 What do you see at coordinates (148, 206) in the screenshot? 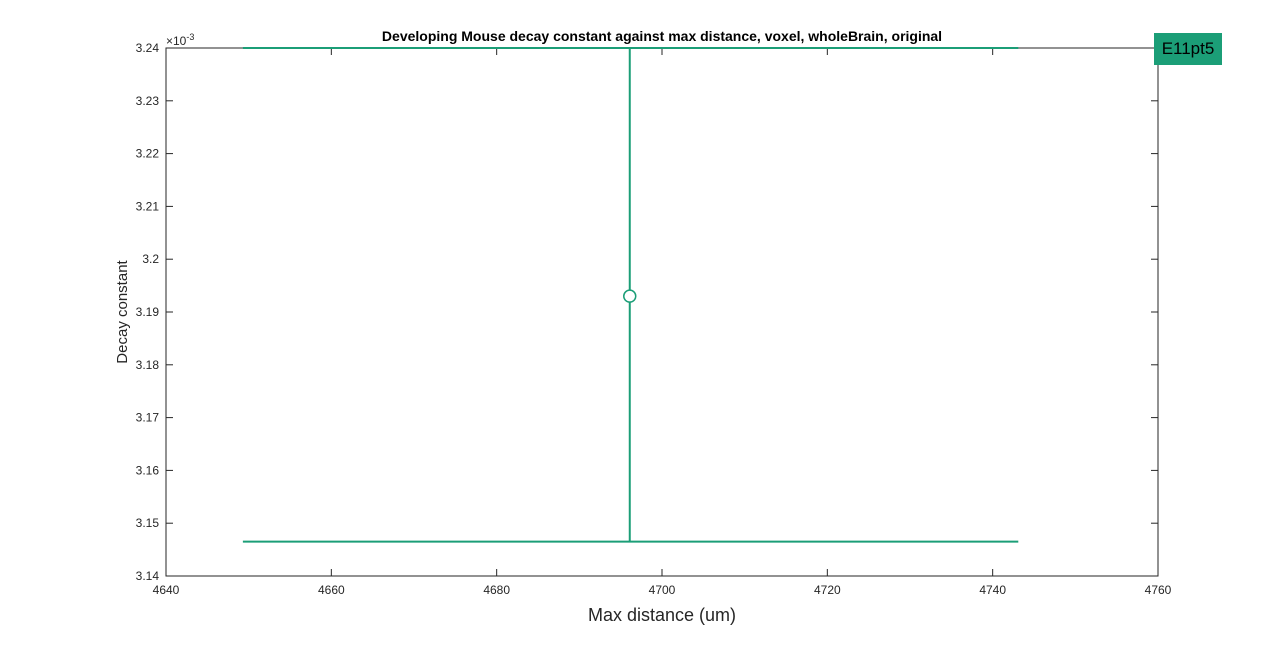
I see `y-tick-label: 3.21` at bounding box center [148, 206].